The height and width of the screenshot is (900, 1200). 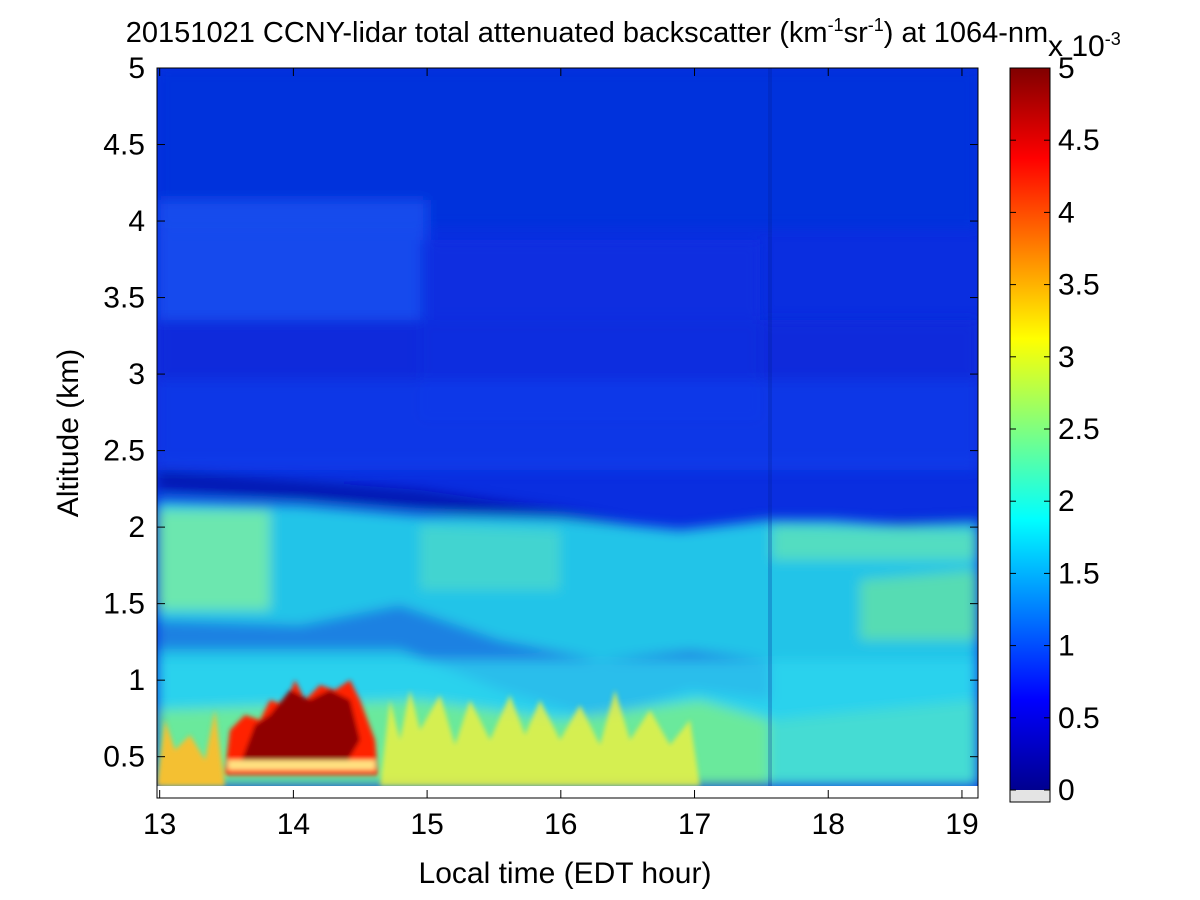 I want to click on colorbar-tick-label: 2.5, so click(x=1079, y=429).